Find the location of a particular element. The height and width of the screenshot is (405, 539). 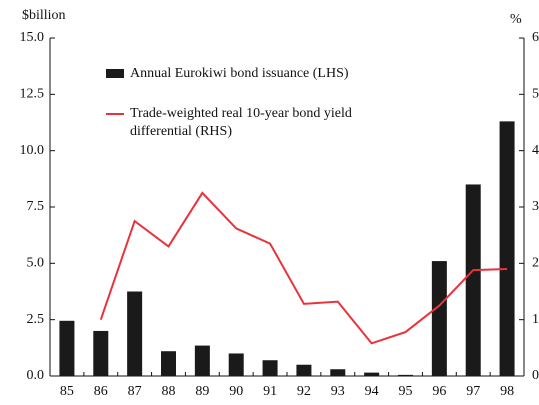

y2-axis-label: % is located at coordinates (516, 19).